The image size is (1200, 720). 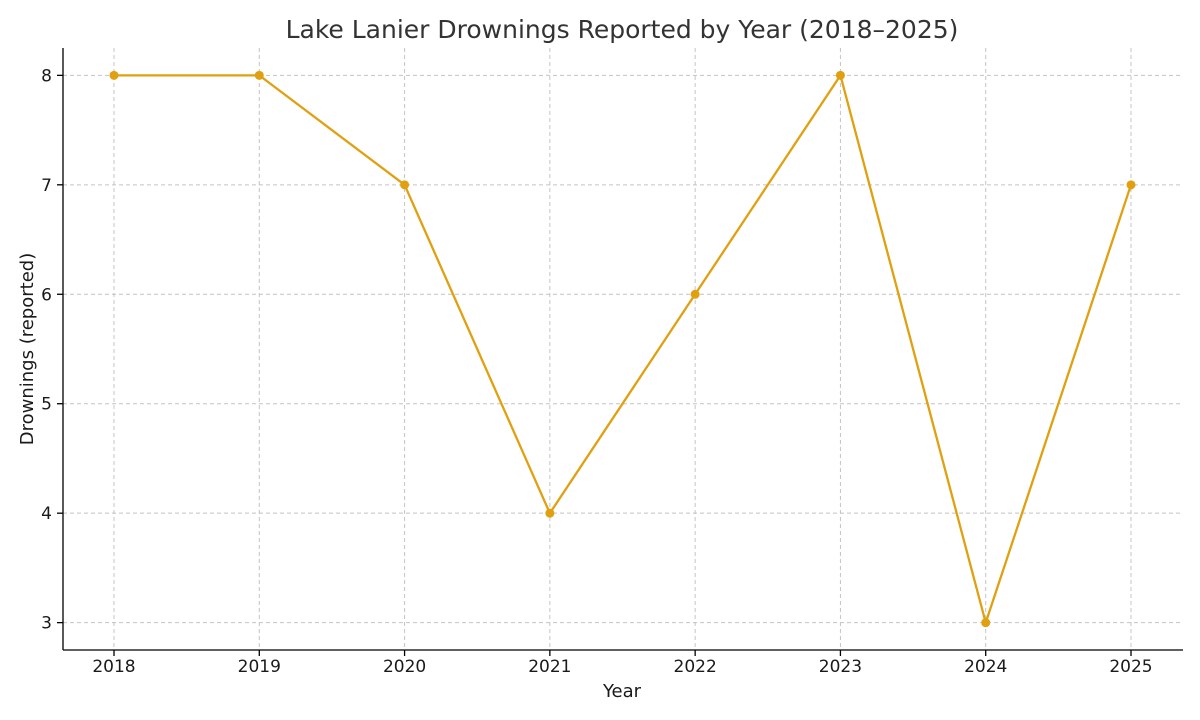 I want to click on x-axis-label: Year, so click(x=622, y=691).